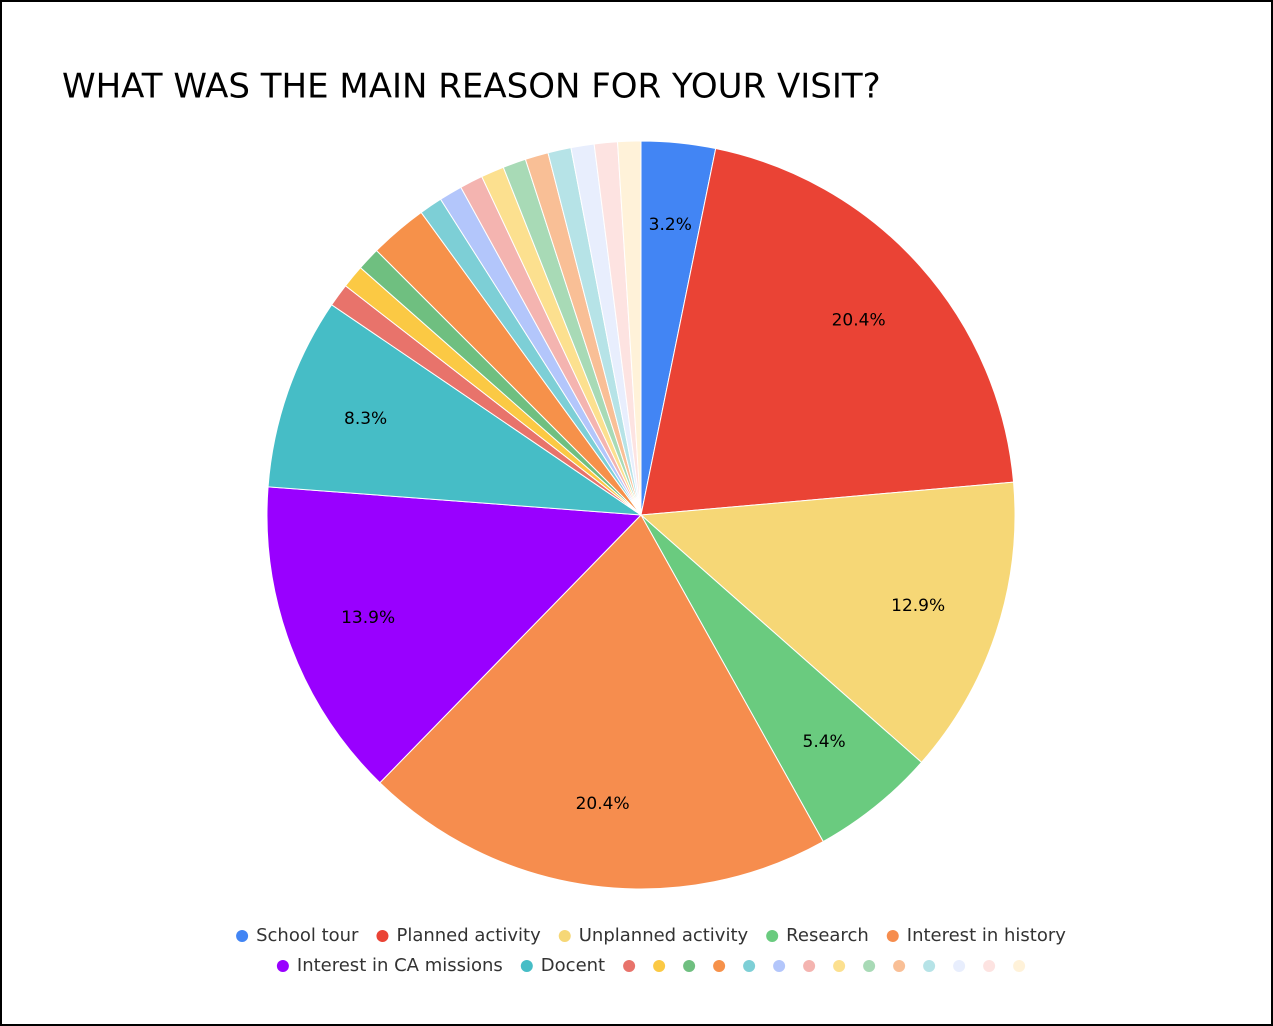 This screenshot has width=1273, height=1026. I want to click on legend-text: Docent, so click(573, 965).